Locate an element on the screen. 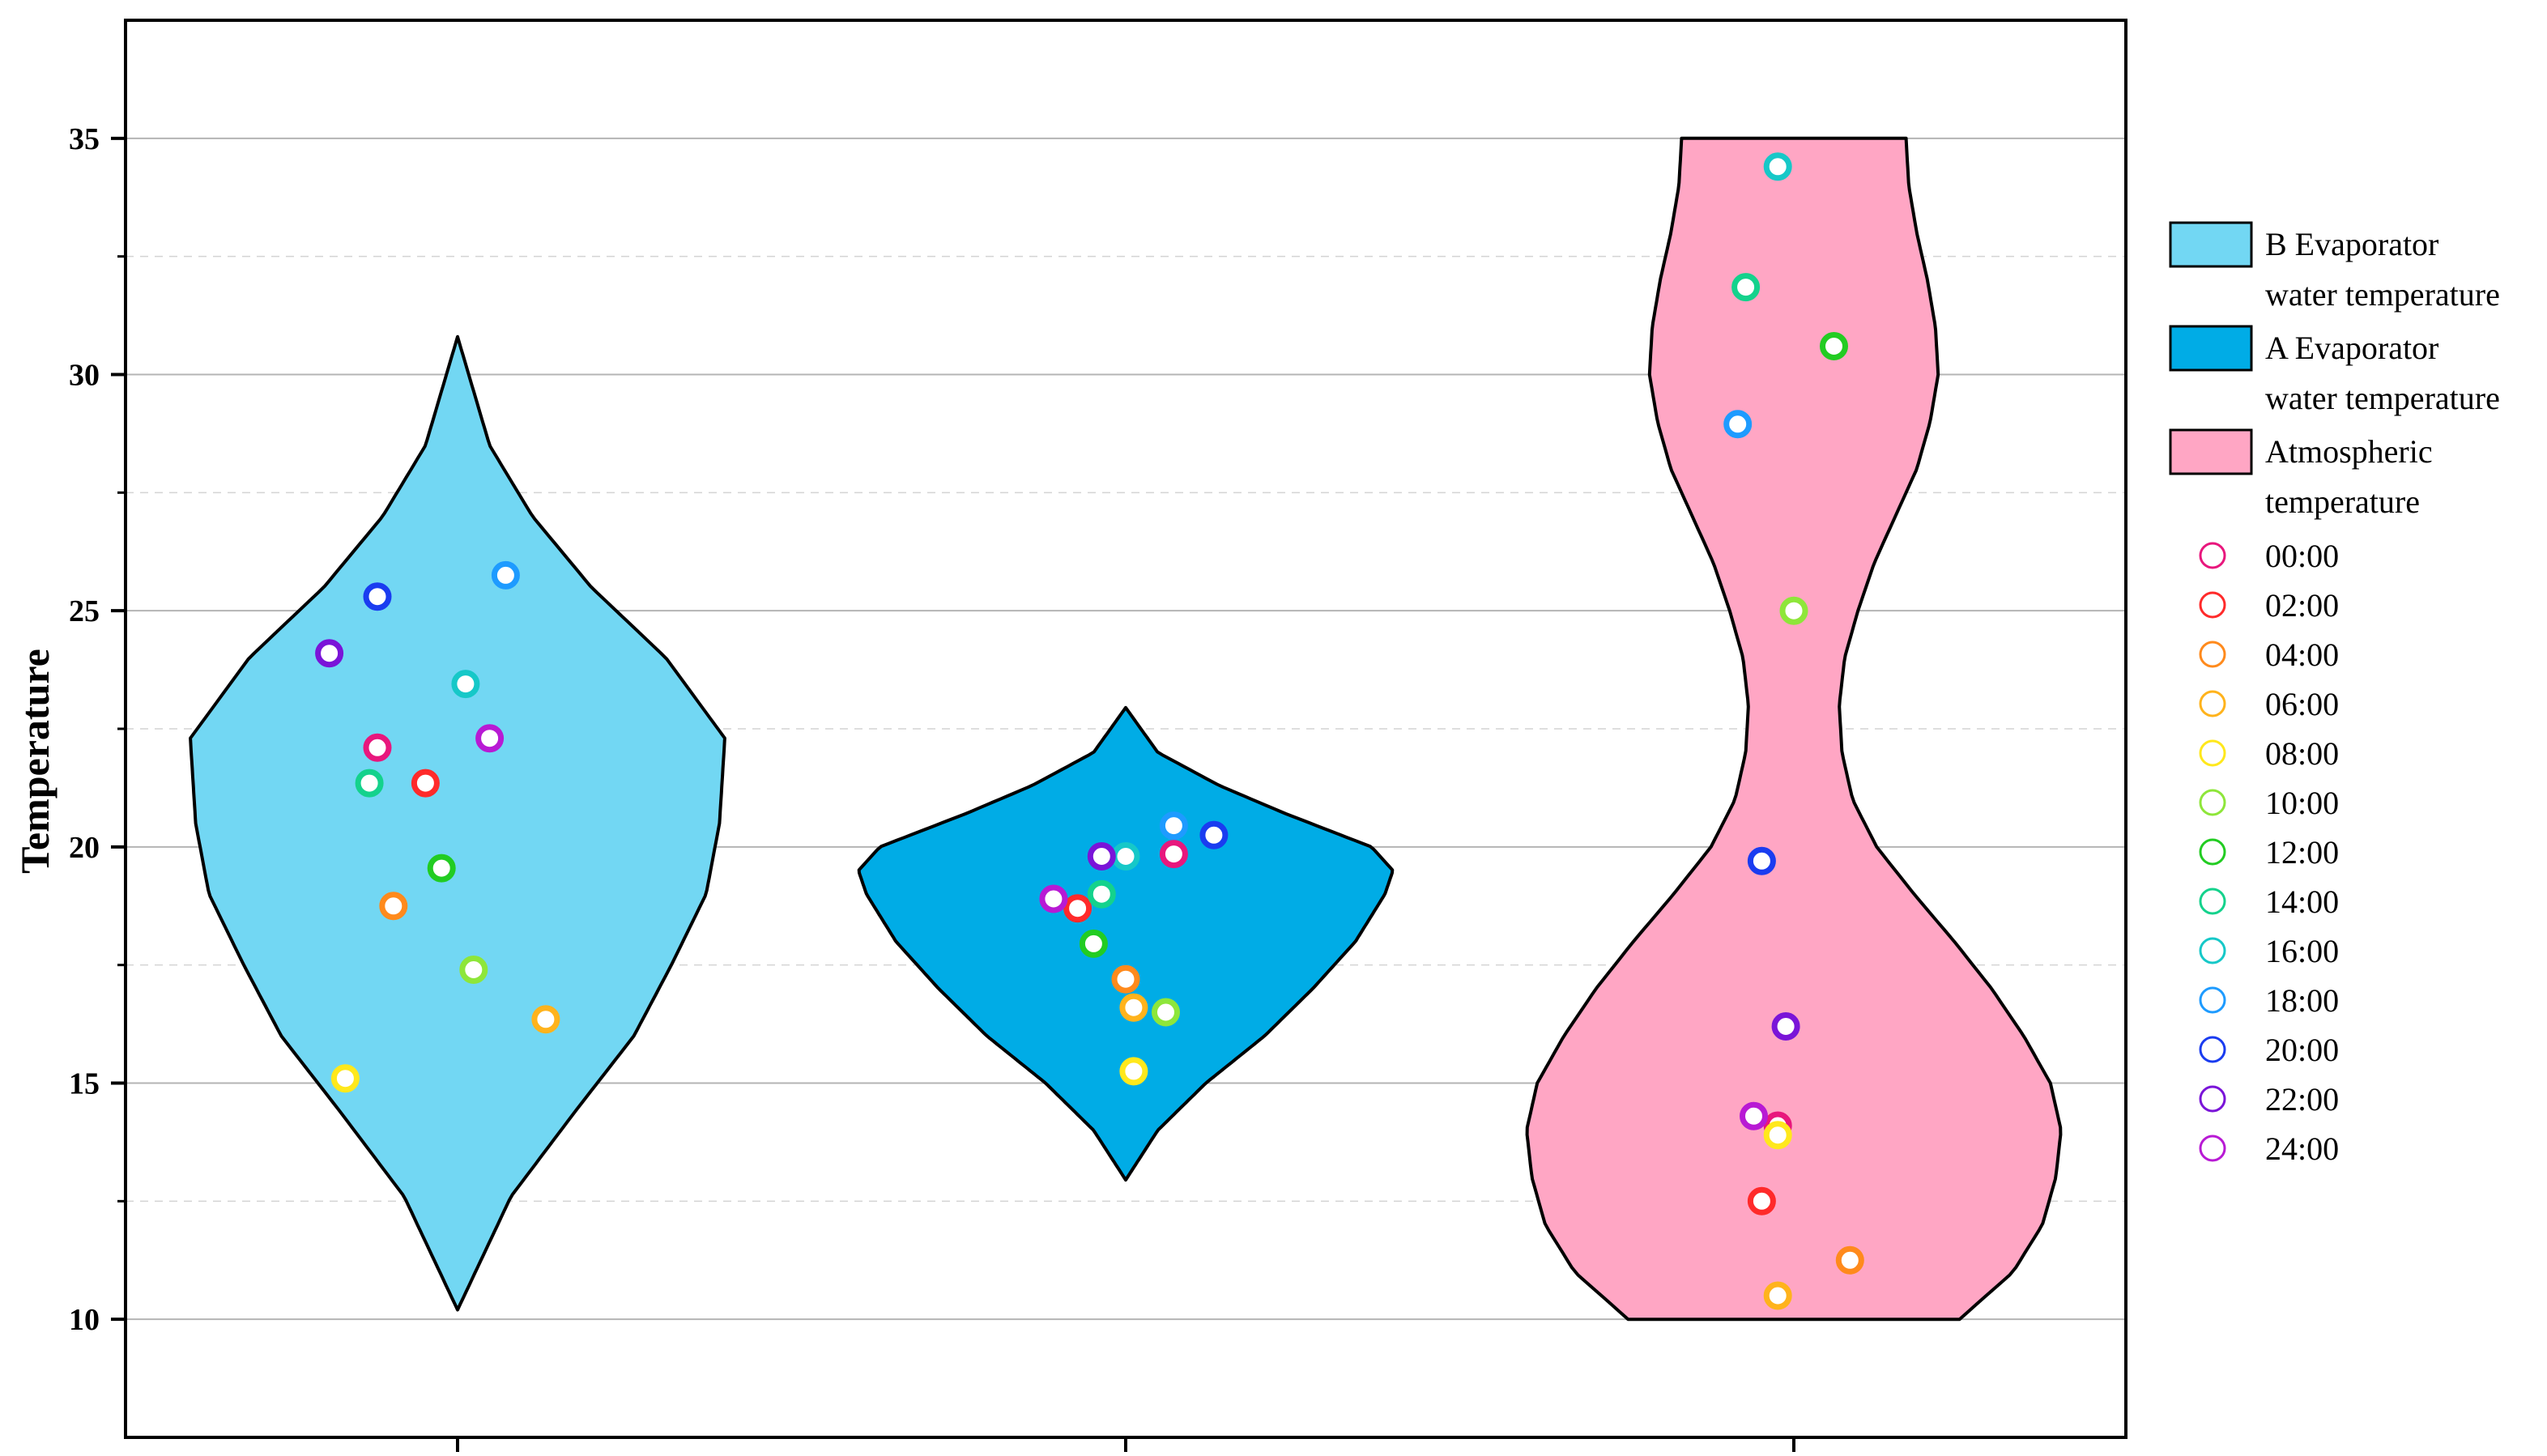 Image resolution: width=2547 pixels, height=1456 pixels. legend-time-label: 06:00 is located at coordinates (2302, 704).